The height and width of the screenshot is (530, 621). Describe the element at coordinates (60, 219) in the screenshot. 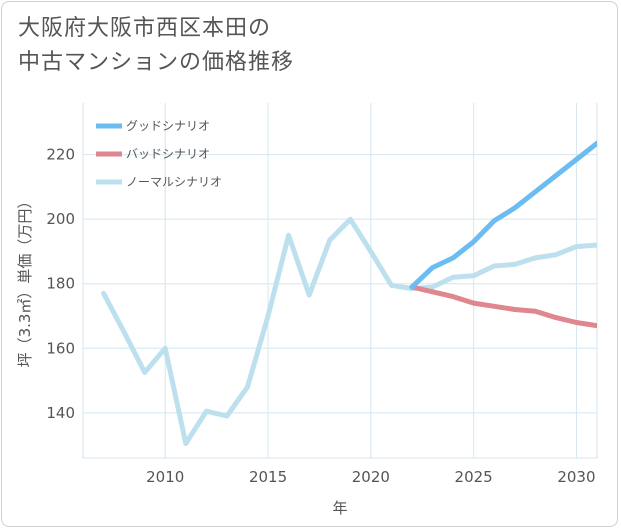

I see `y-tick-label: 200` at that location.